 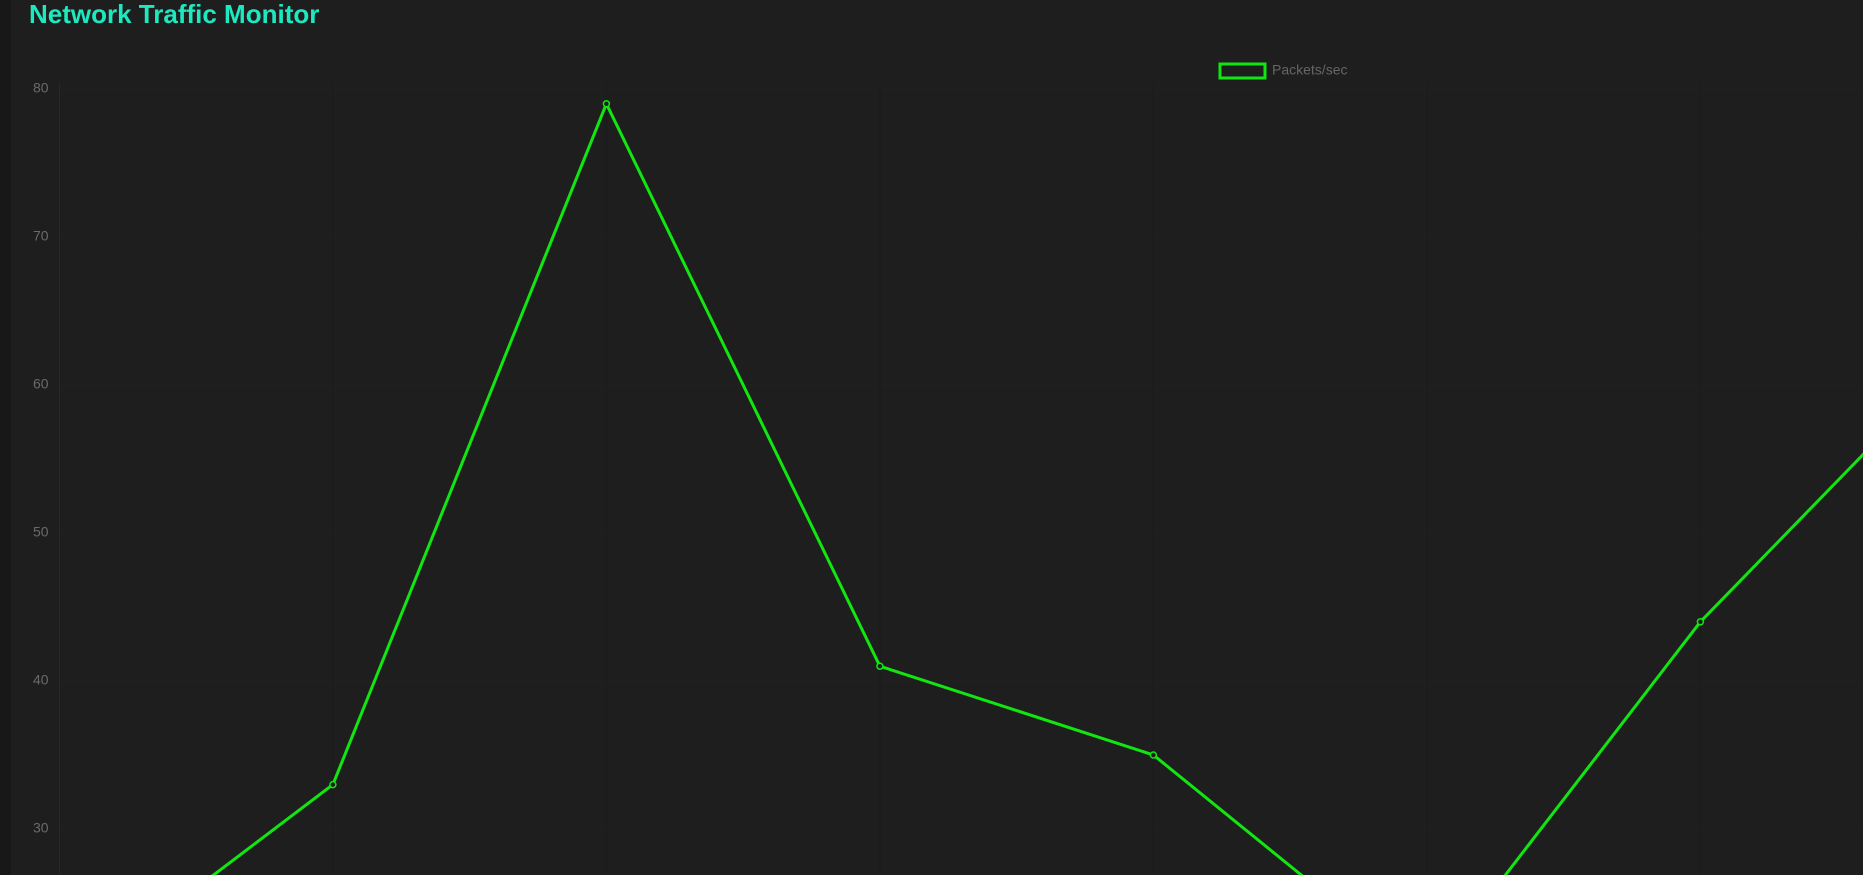 What do you see at coordinates (41, 384) in the screenshot?
I see `y-tick-label: 60` at bounding box center [41, 384].